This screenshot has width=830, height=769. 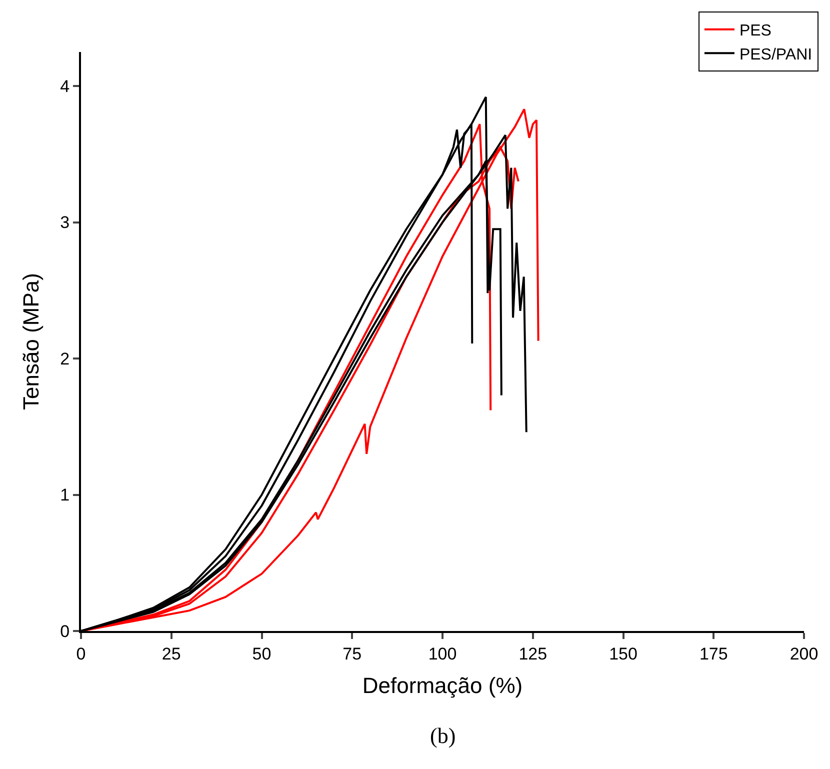 What do you see at coordinates (442, 685) in the screenshot?
I see `x-axis-title: Deformação (%)` at bounding box center [442, 685].